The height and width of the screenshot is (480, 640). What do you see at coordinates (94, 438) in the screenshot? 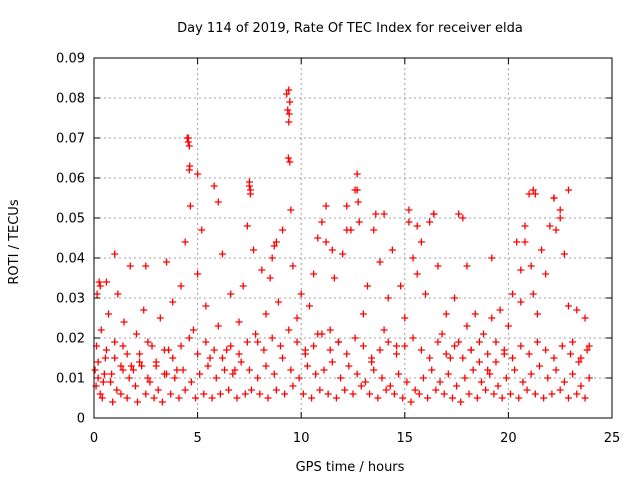
I see `x-tick-label: 0` at bounding box center [94, 438].